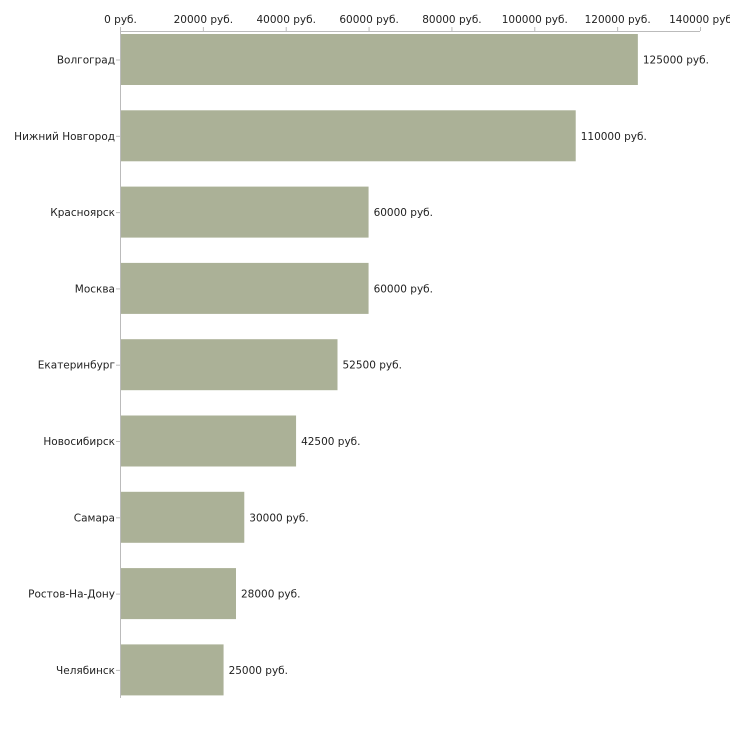  Describe the element at coordinates (258, 671) in the screenshot. I see `data-label: 25000 руб.` at that location.